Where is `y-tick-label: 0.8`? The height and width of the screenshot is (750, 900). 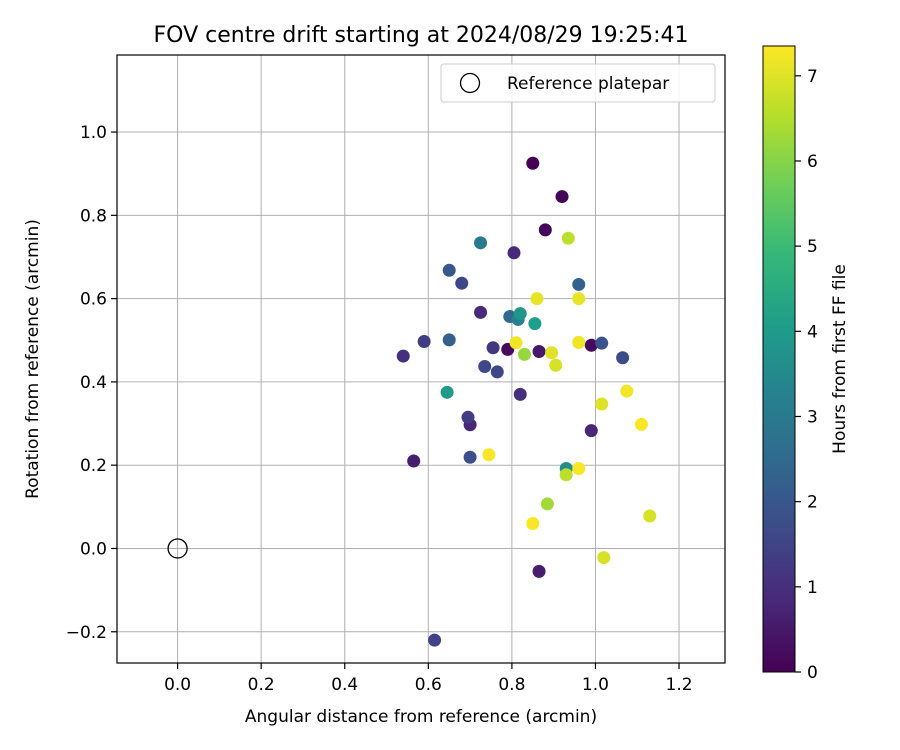 y-tick-label: 0.8 is located at coordinates (93, 216).